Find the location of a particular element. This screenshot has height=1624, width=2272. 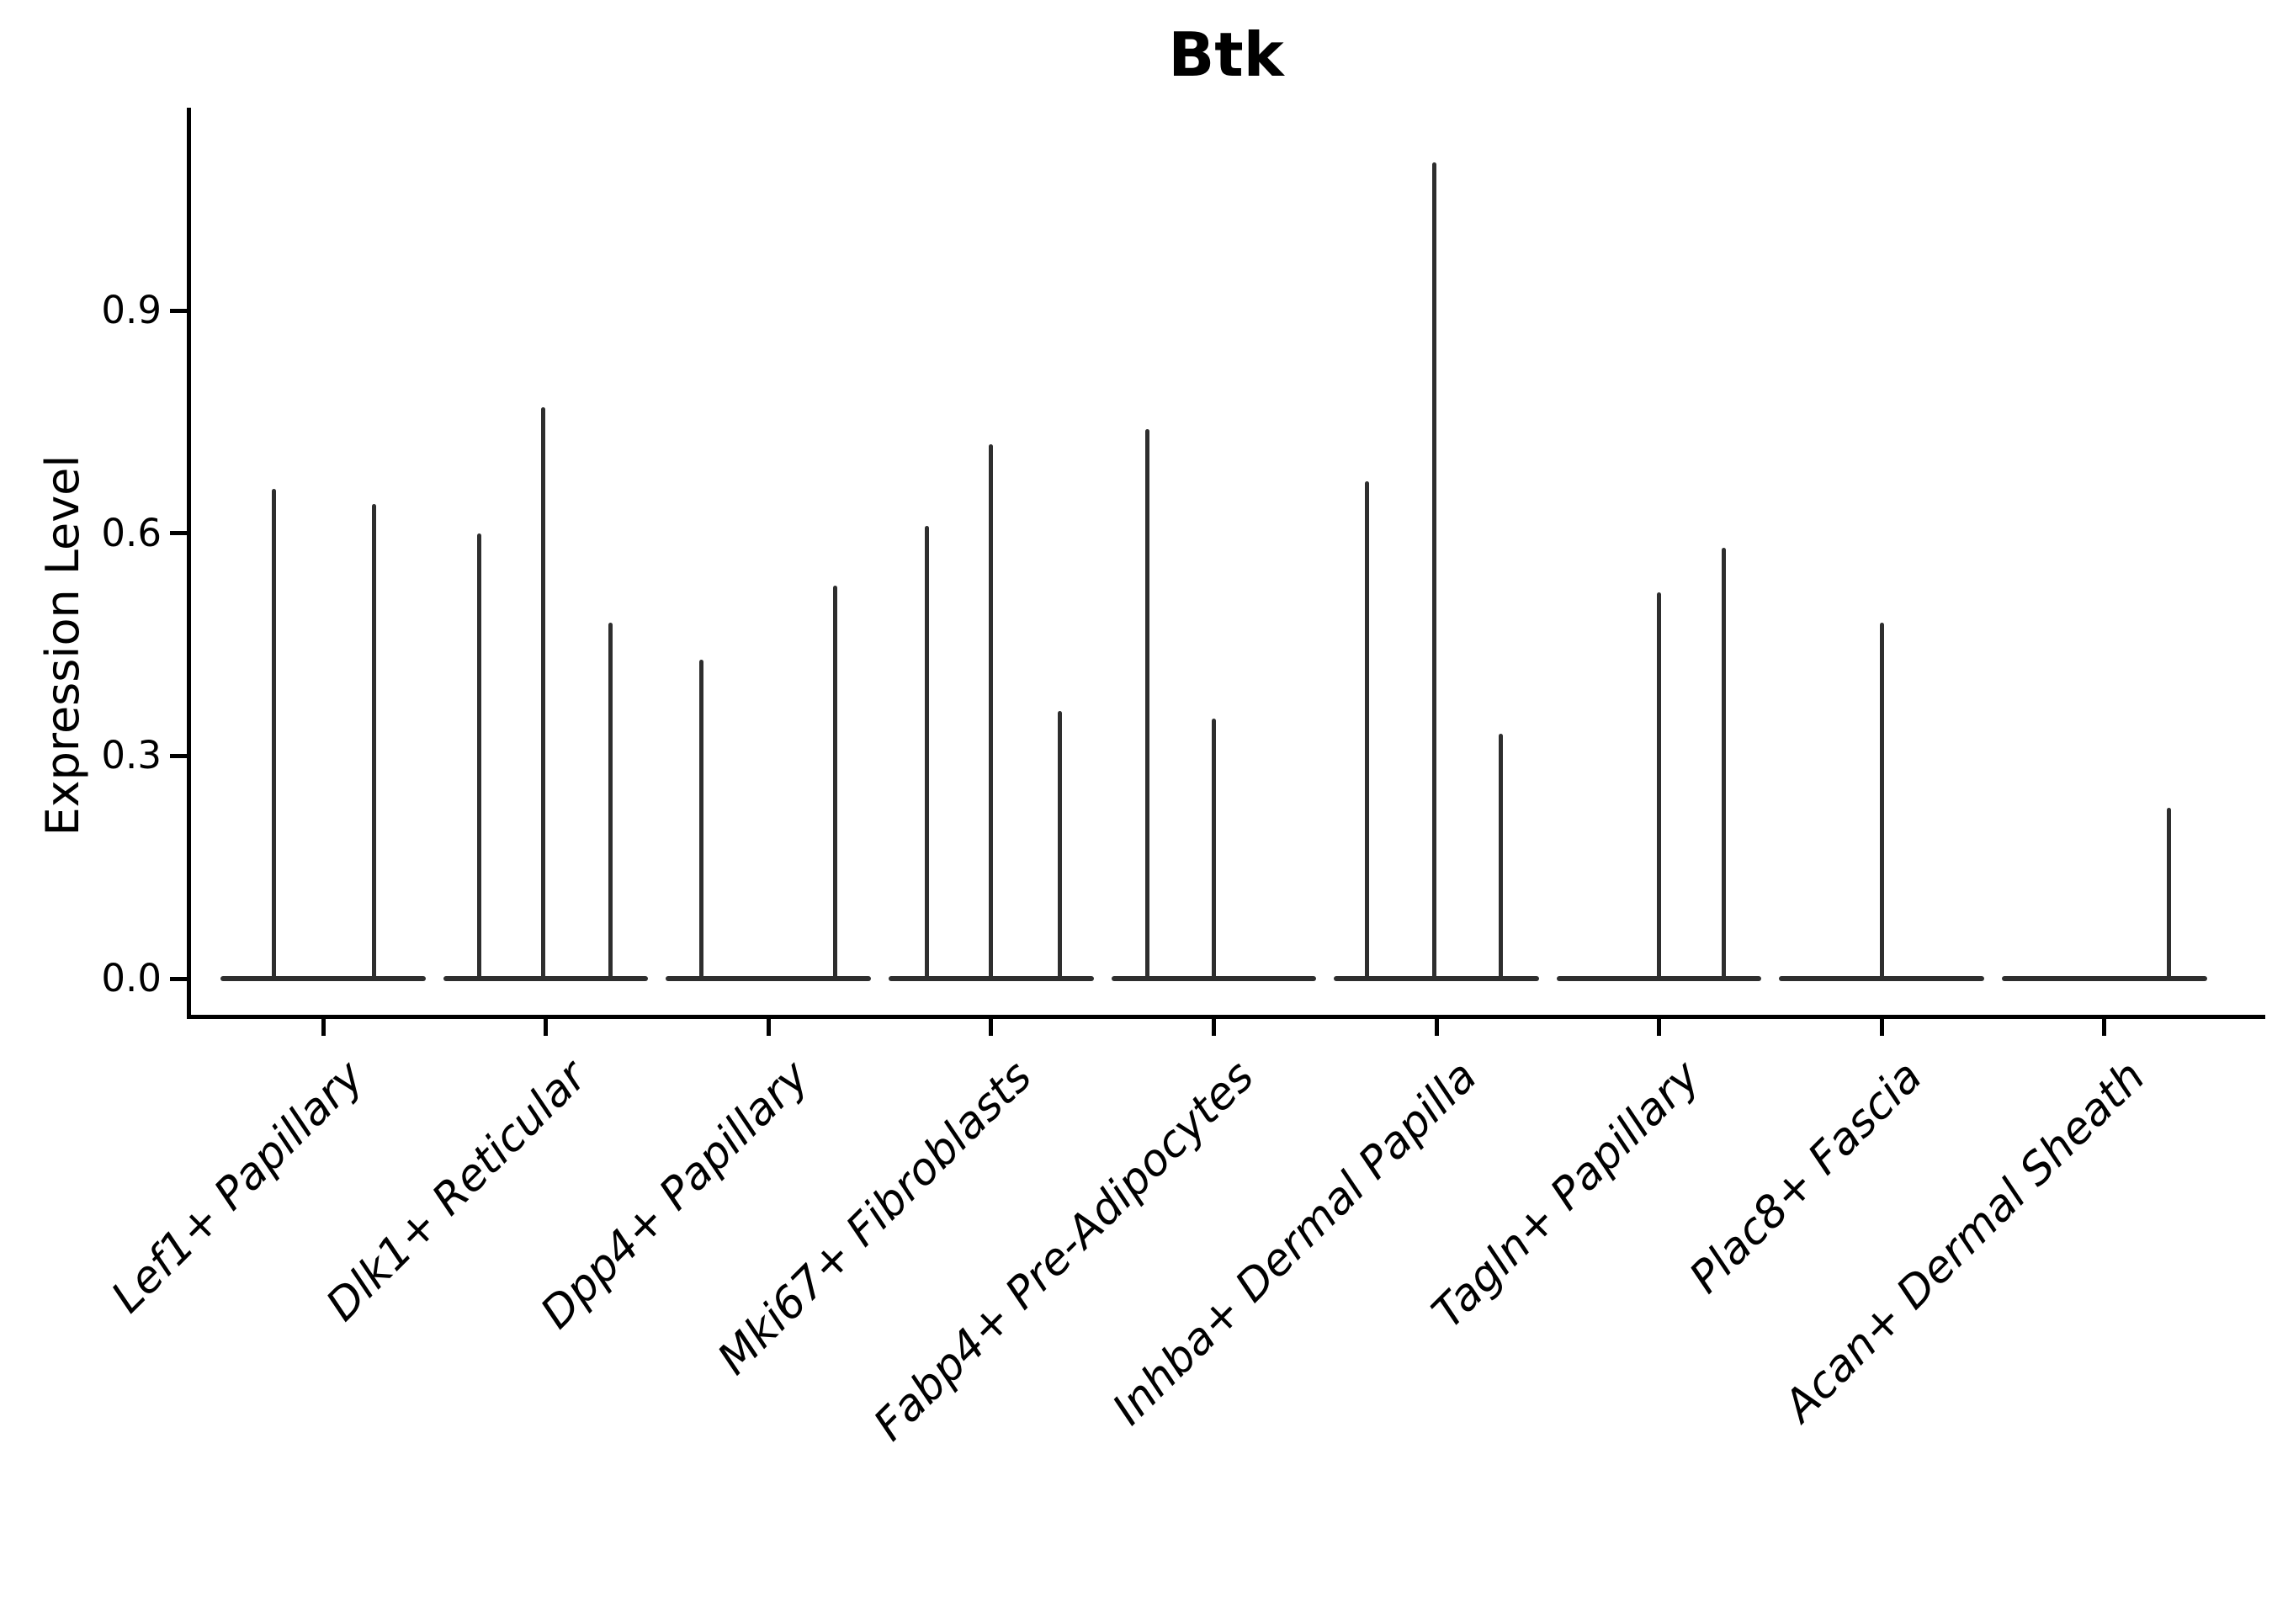

y-axis-title: Expression Level is located at coordinates (62, 645).